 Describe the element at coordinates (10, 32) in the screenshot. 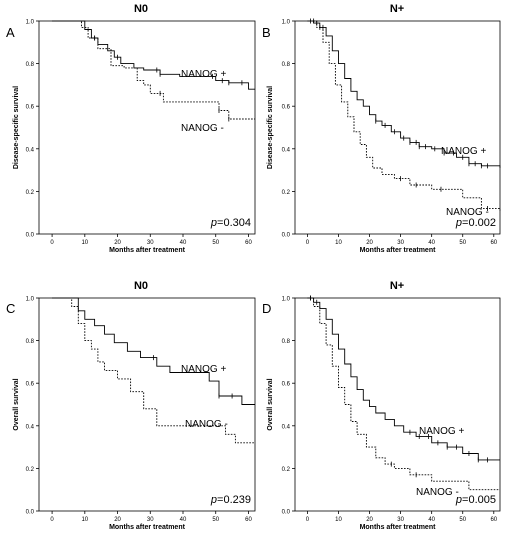

I see `panel-letter: A` at that location.